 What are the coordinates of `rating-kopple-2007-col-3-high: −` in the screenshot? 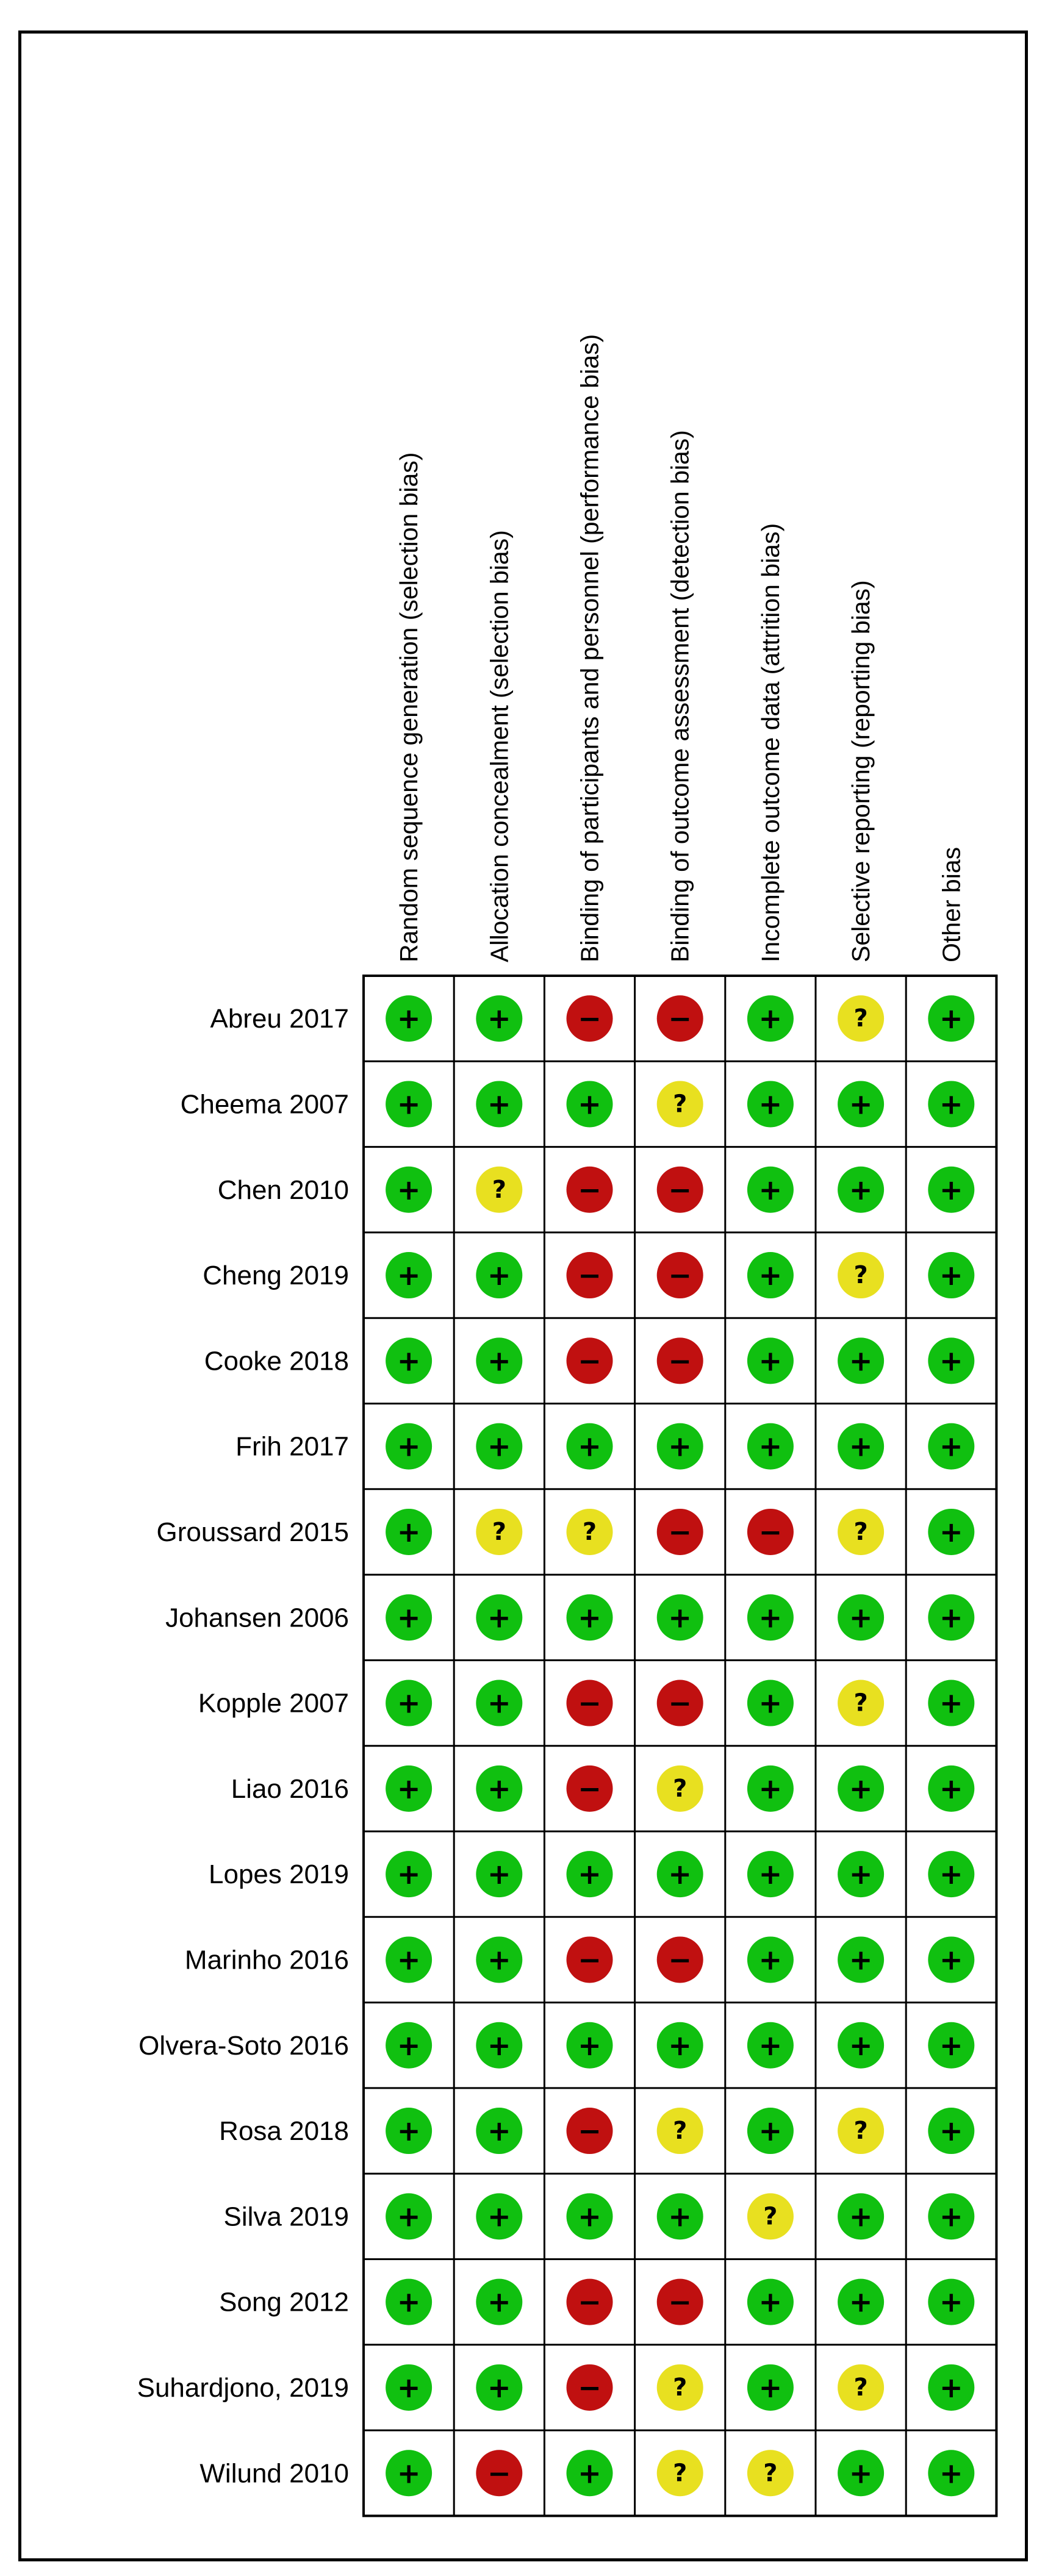 It's located at (589, 1703).